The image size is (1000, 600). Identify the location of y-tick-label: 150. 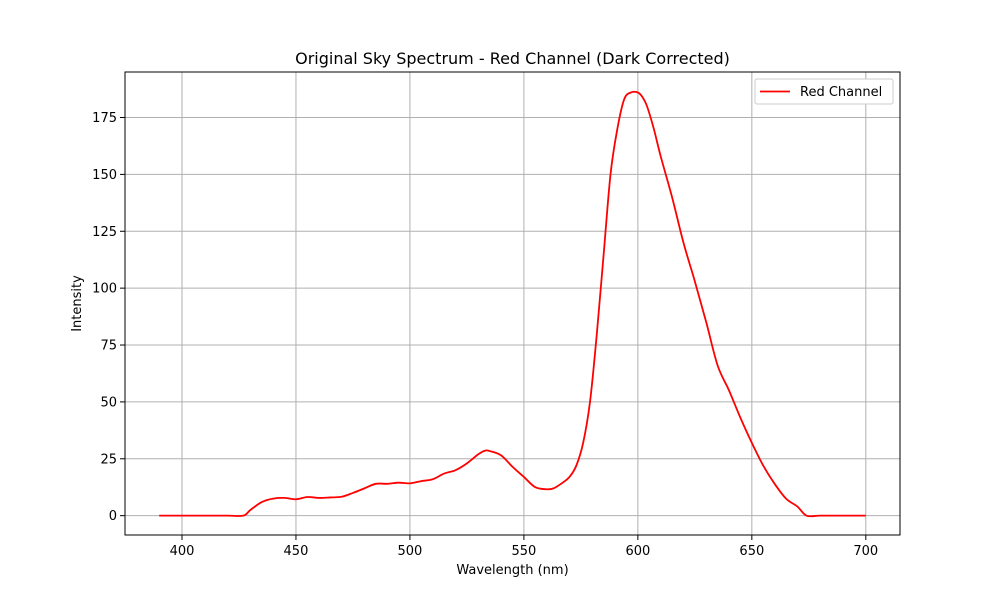
(104, 175).